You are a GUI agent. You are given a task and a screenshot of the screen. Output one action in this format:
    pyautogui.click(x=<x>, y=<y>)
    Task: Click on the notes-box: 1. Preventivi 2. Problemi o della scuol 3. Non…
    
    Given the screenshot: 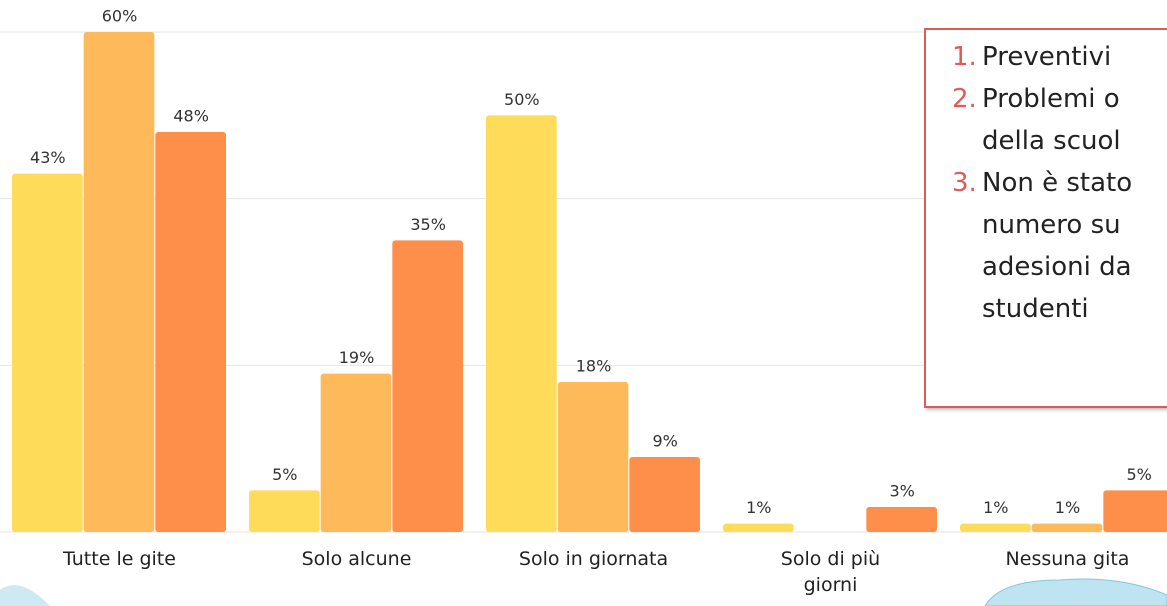 What is the action you would take?
    pyautogui.click(x=1045, y=218)
    